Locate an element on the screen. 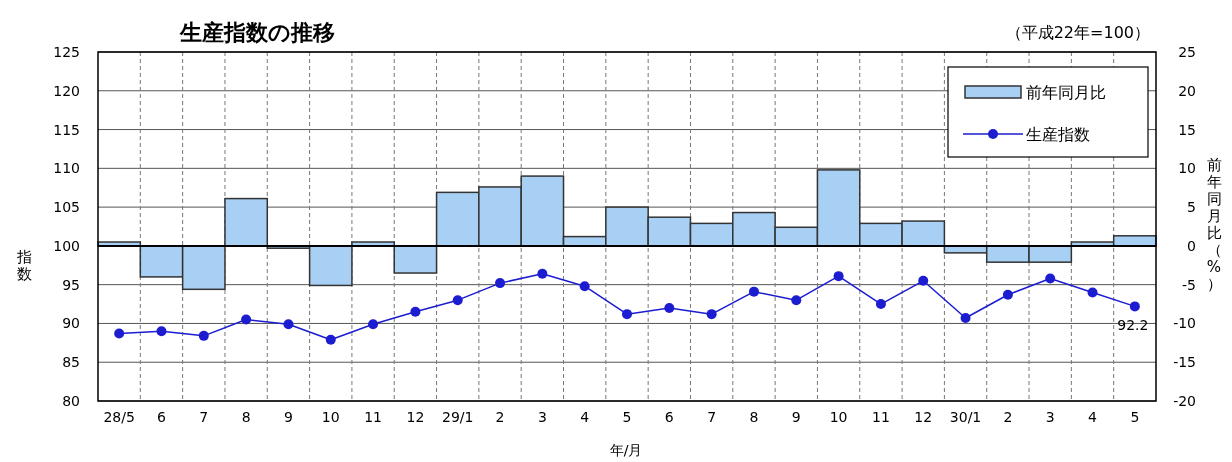  y-tick-label: 105 is located at coordinates (66, 207).